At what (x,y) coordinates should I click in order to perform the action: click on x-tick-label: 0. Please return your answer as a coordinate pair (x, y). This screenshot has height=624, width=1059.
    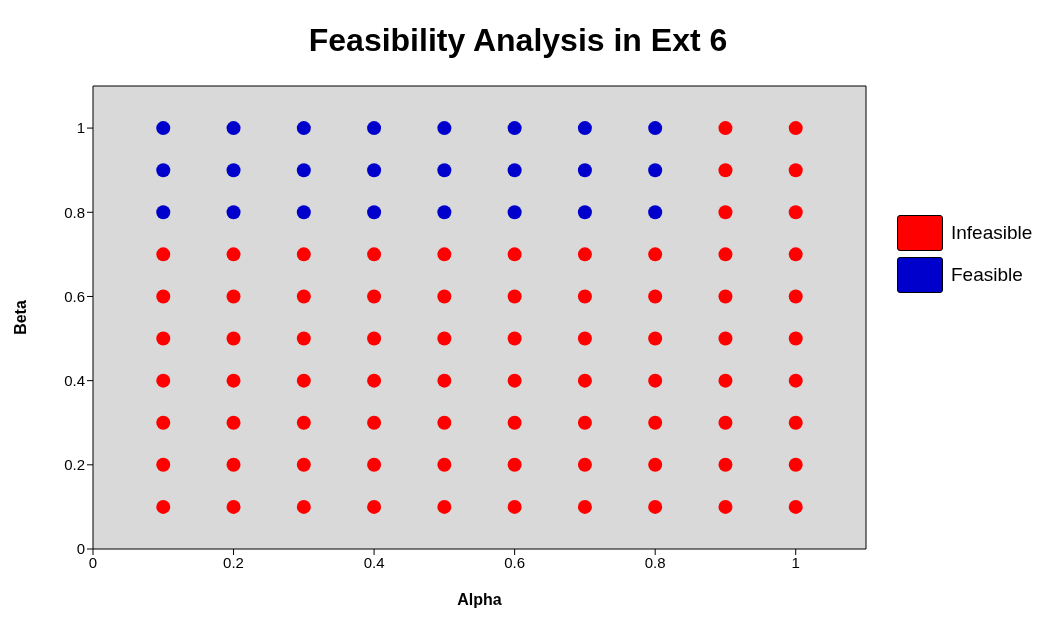
    Looking at the image, I should click on (93, 562).